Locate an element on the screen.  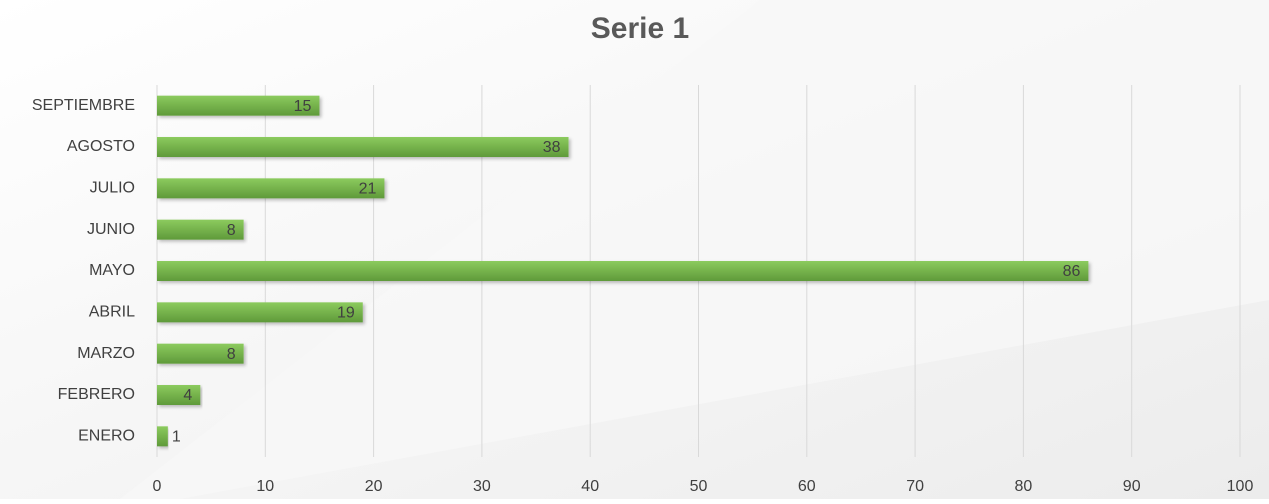
chart-title: Serie 1 is located at coordinates (640, 28).